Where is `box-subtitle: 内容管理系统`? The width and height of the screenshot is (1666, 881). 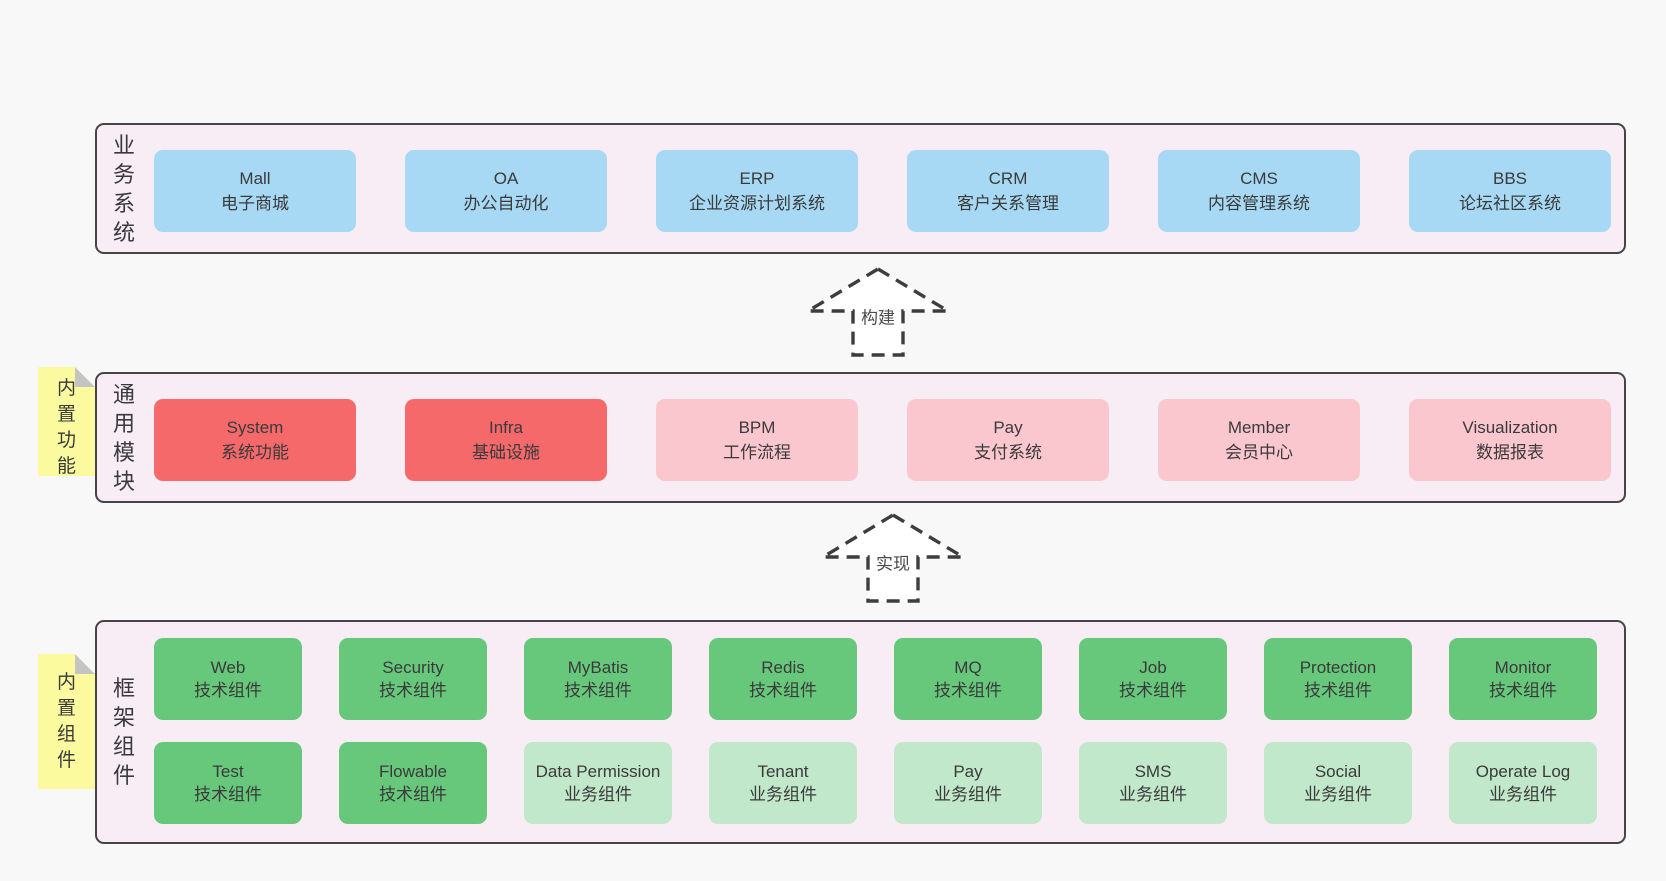 box-subtitle: 内容管理系统 is located at coordinates (1259, 203).